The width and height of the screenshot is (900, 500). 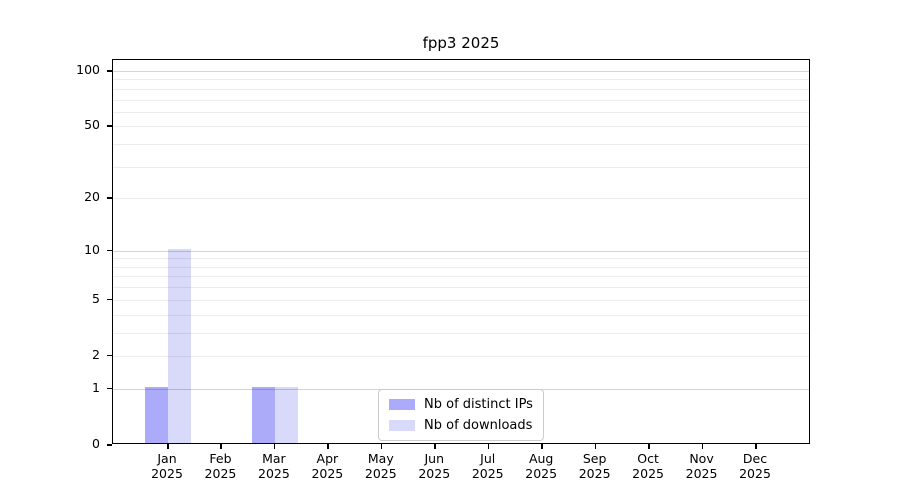 I want to click on legend-label: Nb of downloads, so click(x=478, y=425).